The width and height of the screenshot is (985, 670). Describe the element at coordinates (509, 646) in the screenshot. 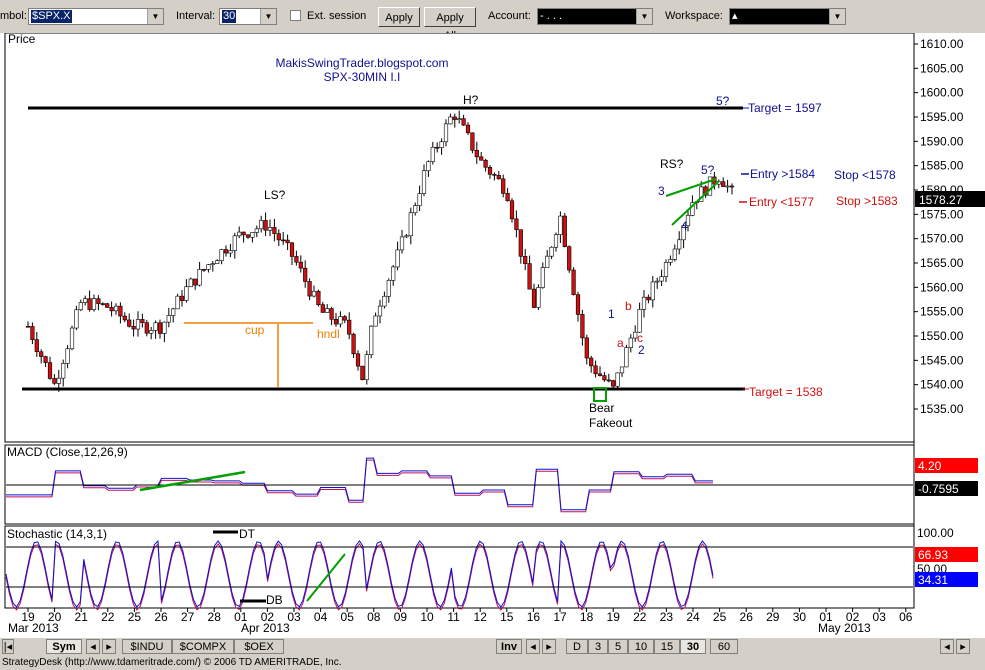

I see `tab-inv: Inv` at that location.